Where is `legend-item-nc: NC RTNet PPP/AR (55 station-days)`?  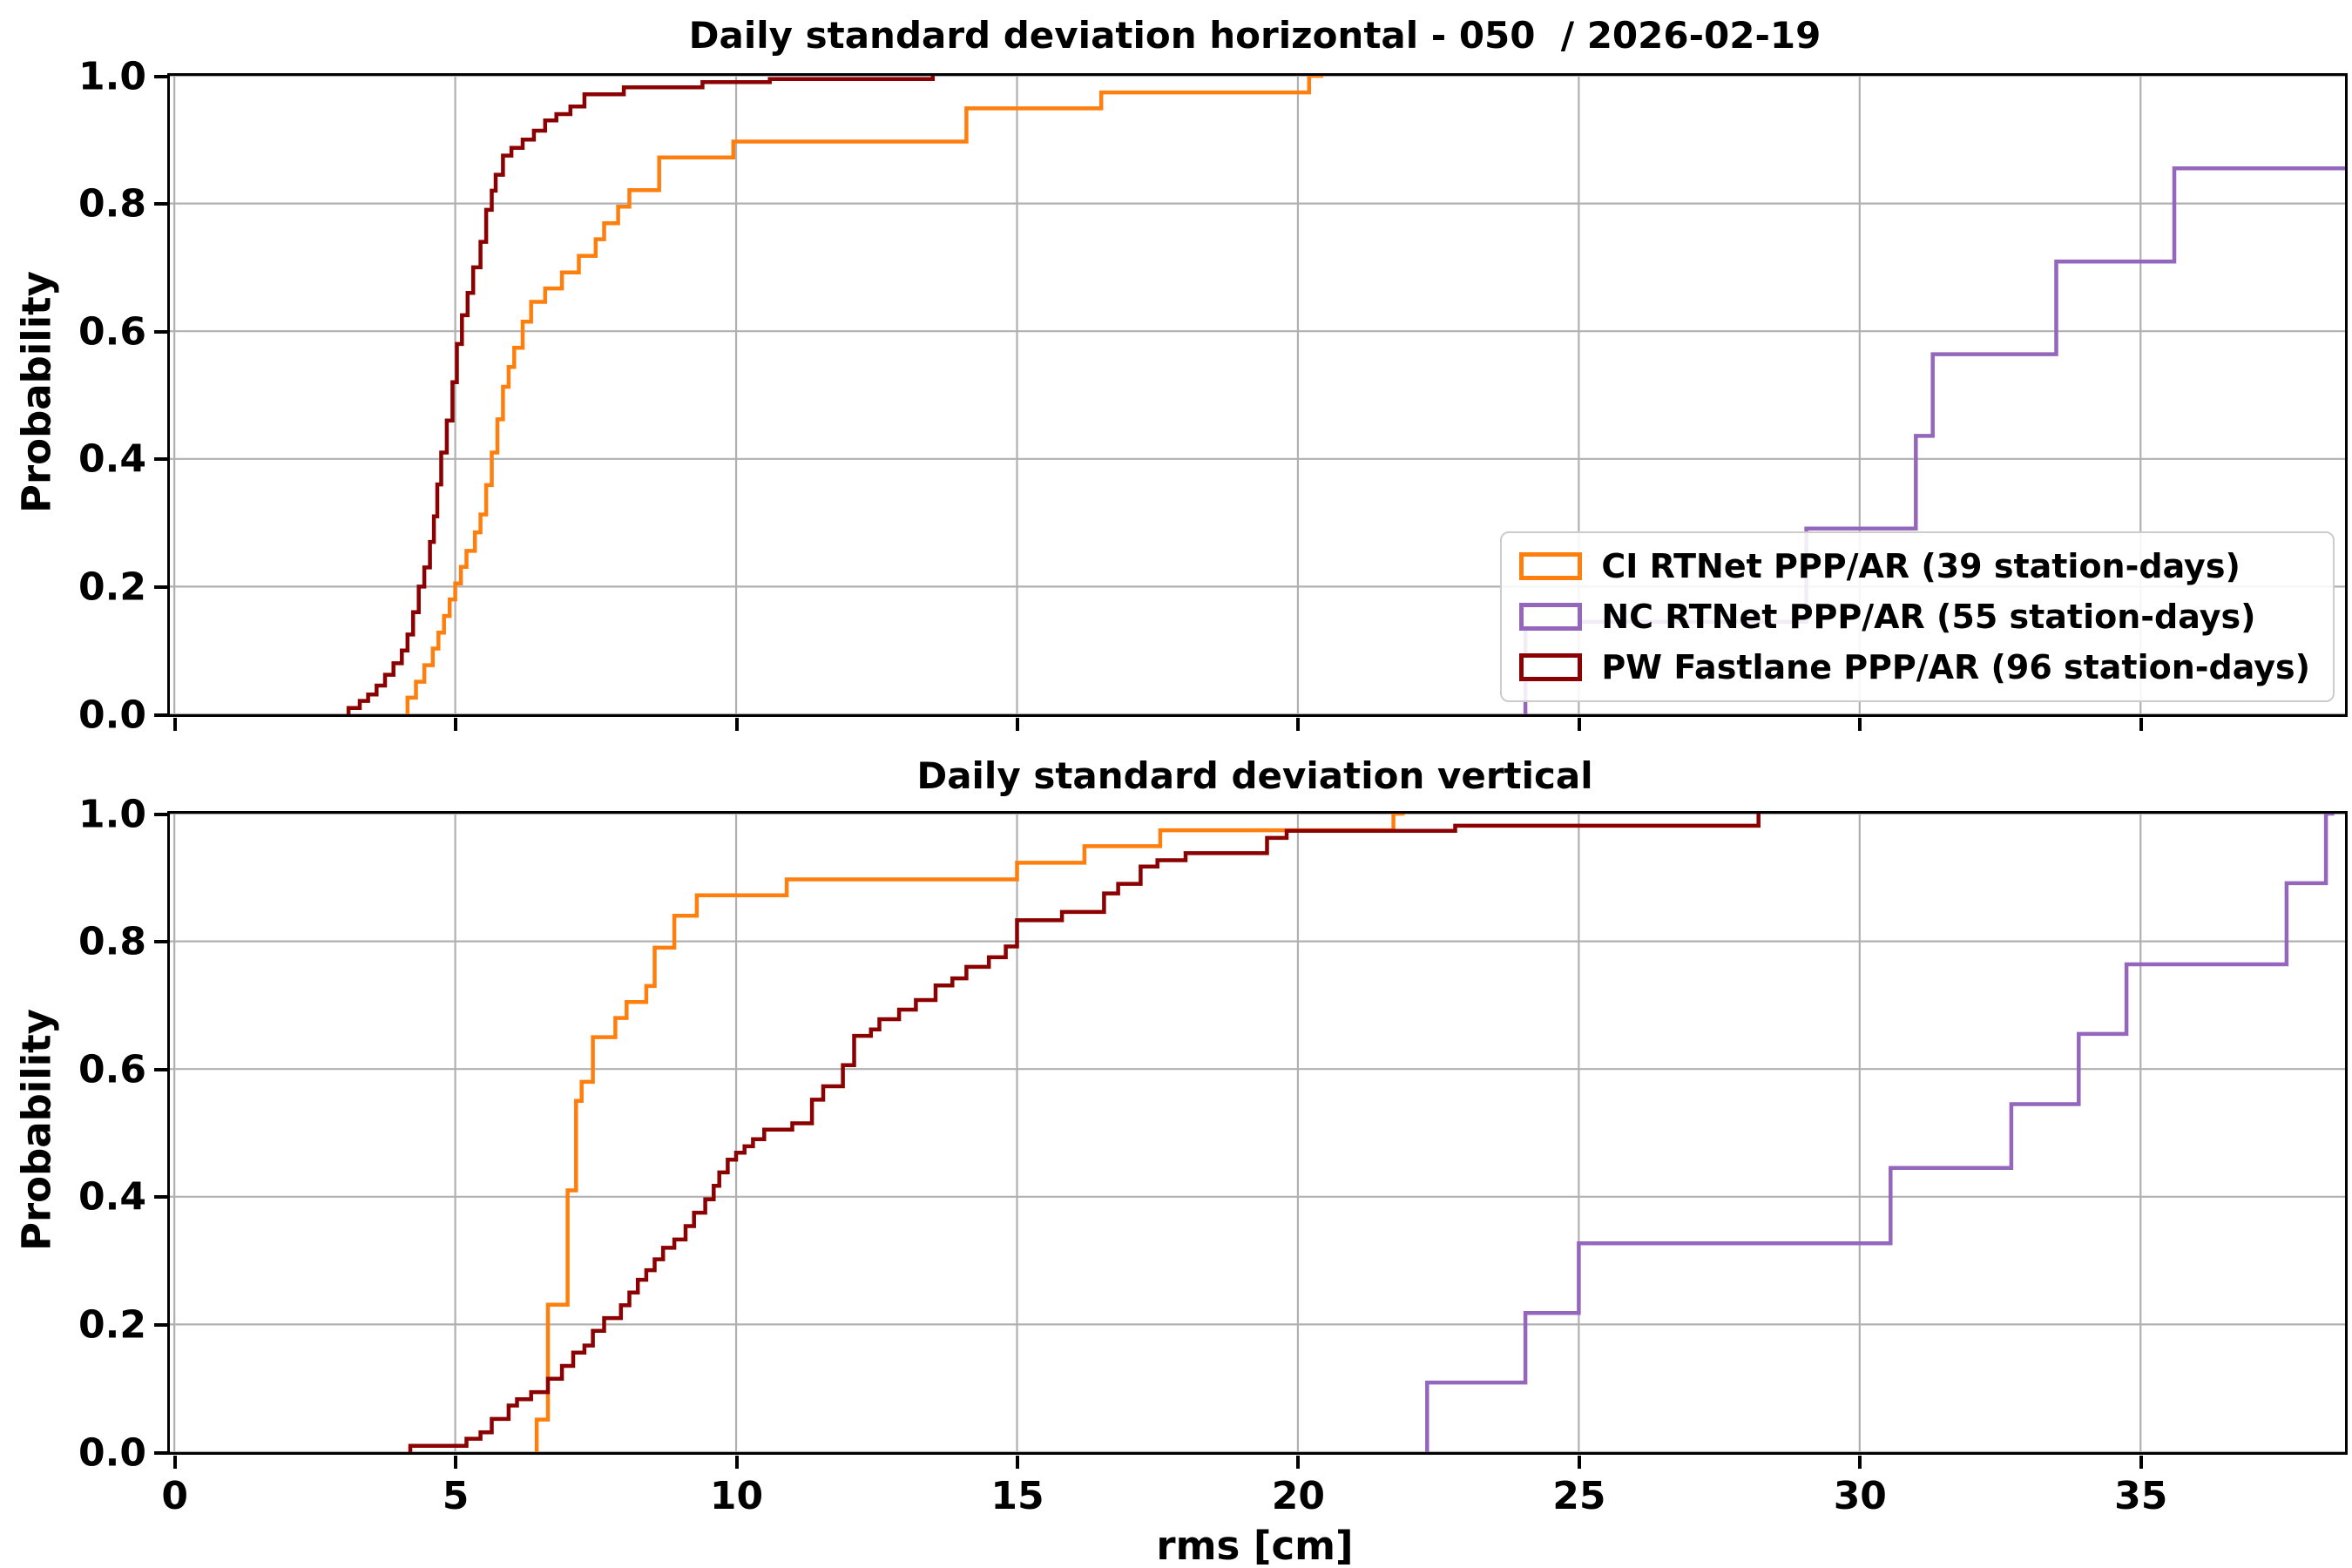 legend-item-nc: NC RTNet PPP/AR (55 station-days) is located at coordinates (1914, 617).